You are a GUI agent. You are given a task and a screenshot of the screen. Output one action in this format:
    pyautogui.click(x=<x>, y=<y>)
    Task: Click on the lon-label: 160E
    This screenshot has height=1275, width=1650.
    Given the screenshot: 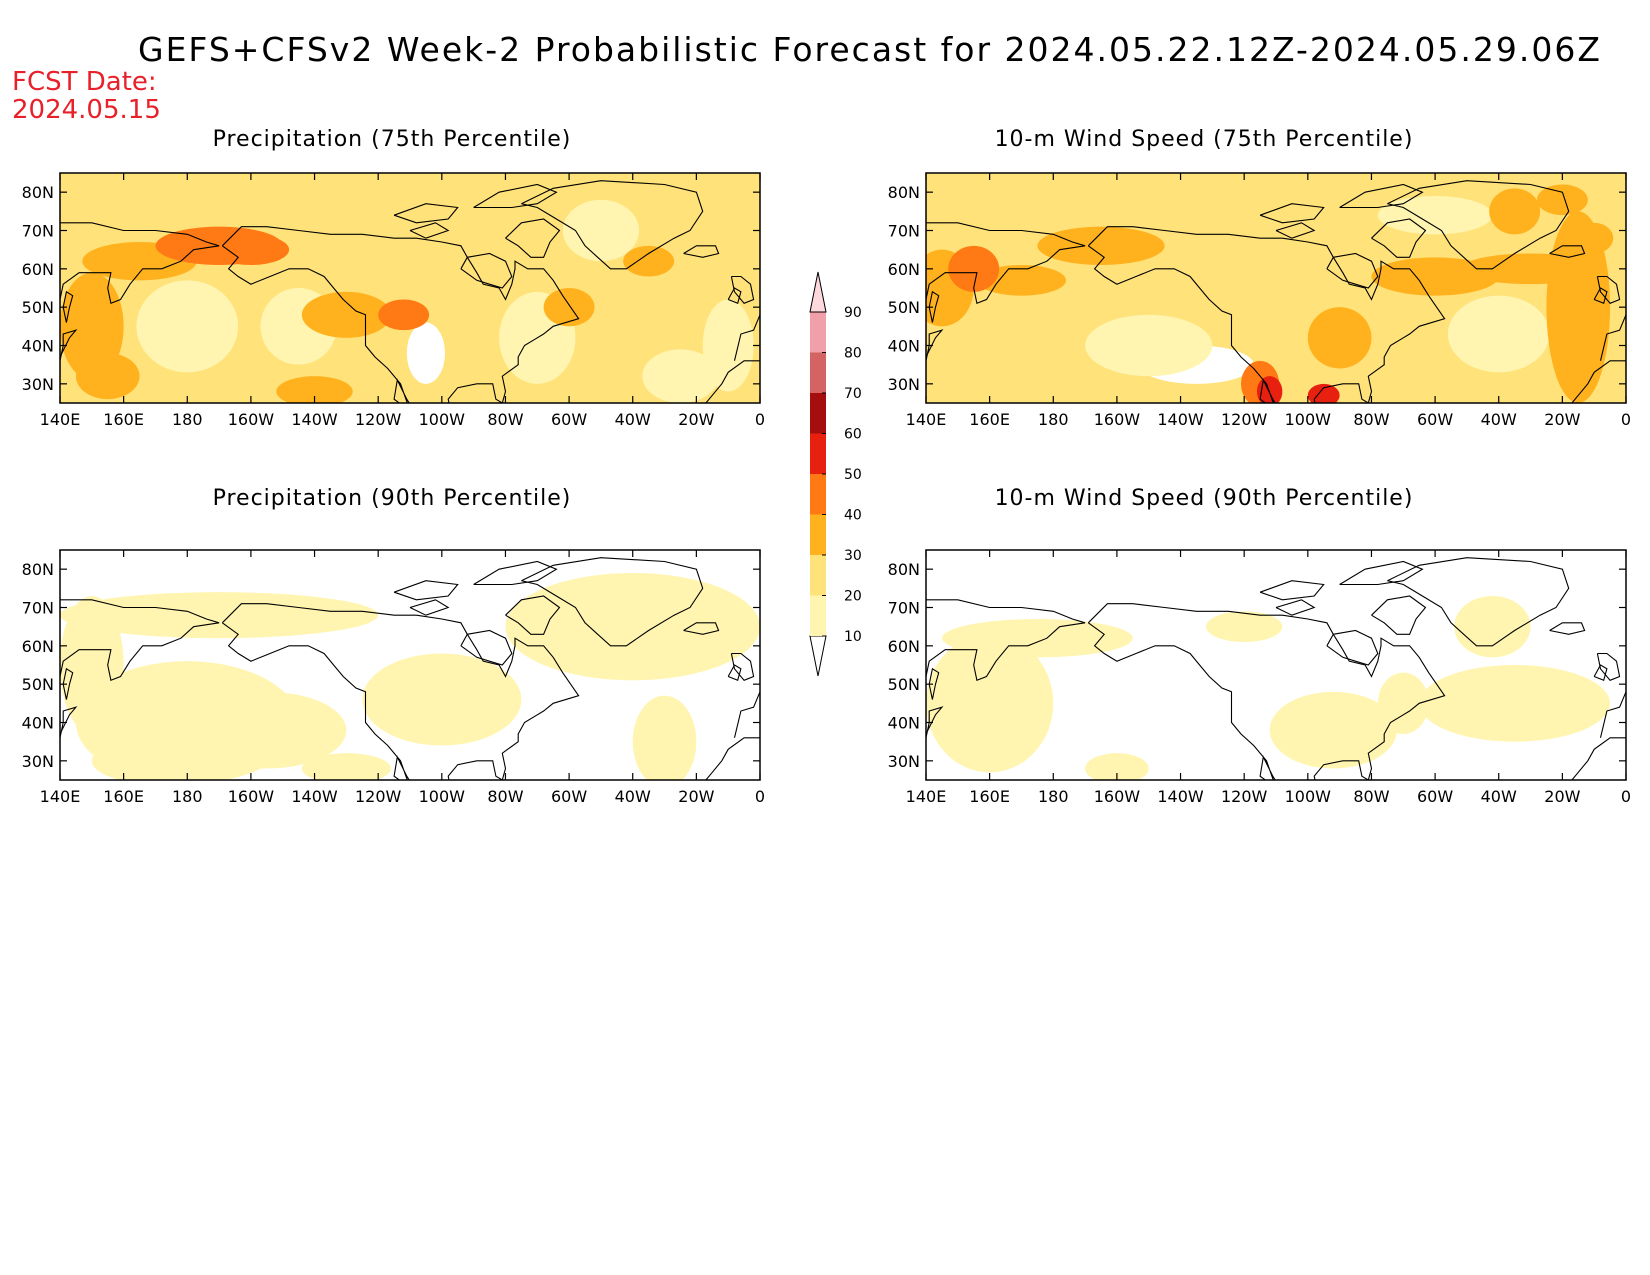 What is the action you would take?
    pyautogui.click(x=989, y=419)
    